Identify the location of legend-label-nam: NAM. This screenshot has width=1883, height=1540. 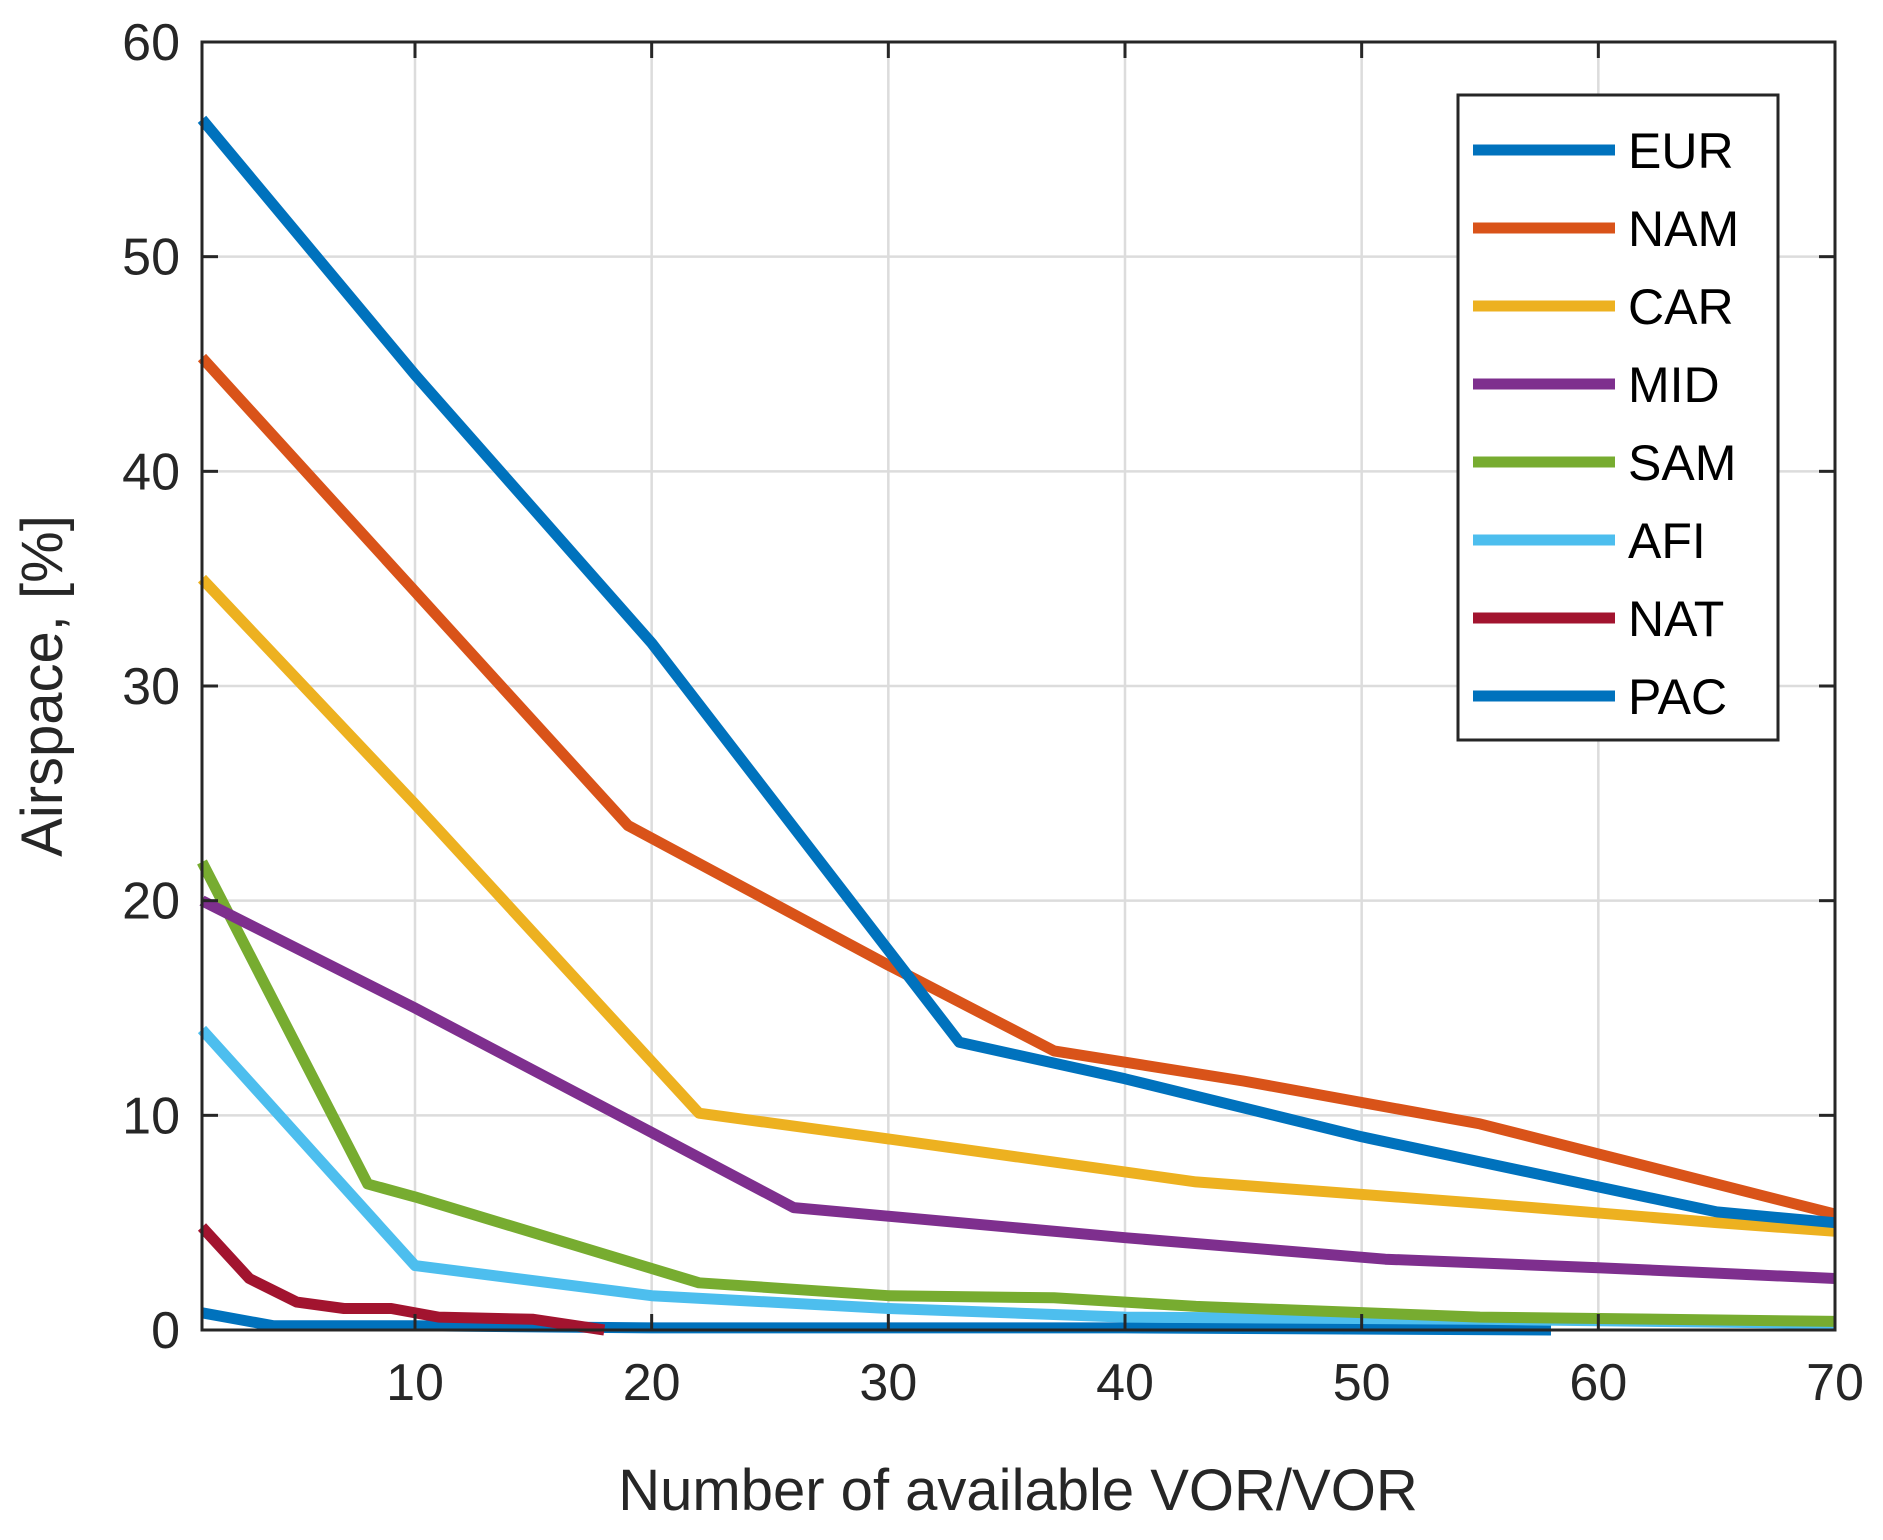
(1683, 229).